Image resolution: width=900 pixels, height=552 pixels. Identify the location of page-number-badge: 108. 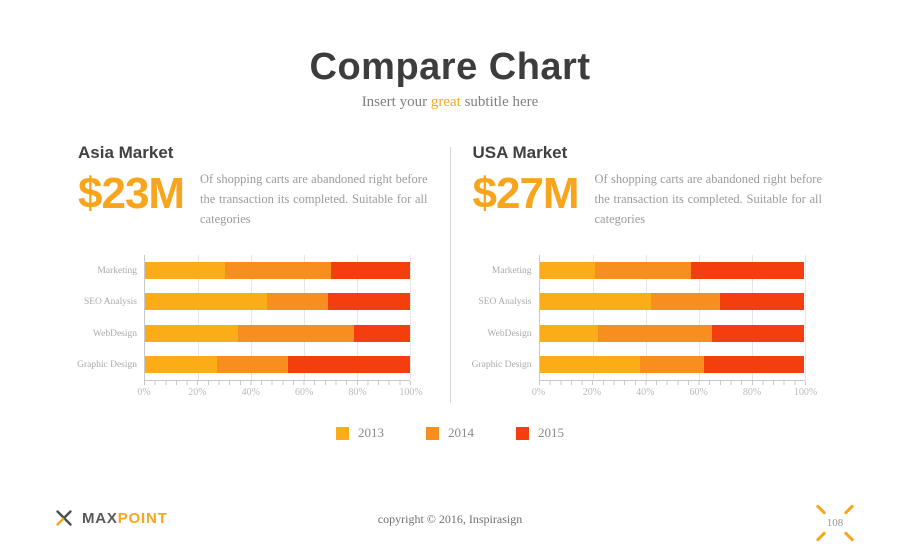
(835, 523).